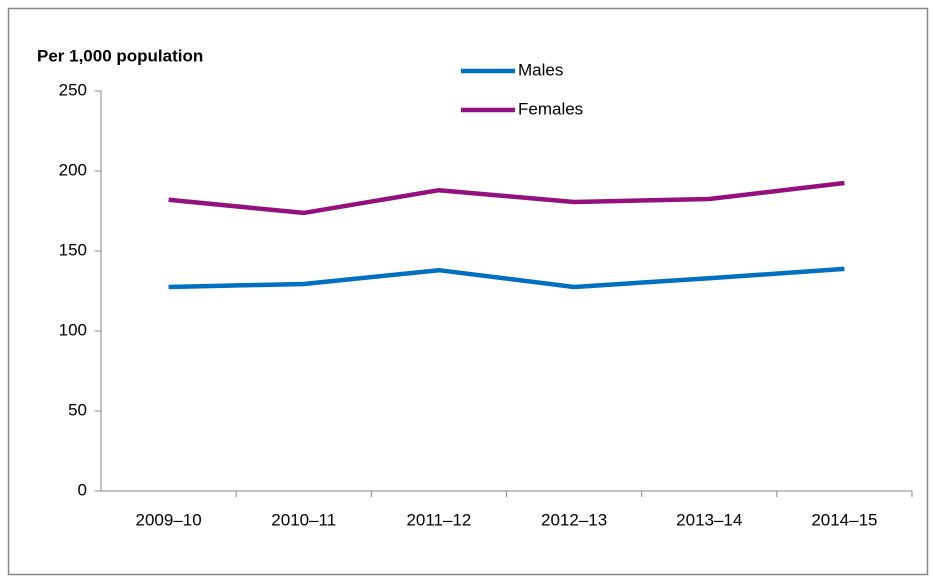 The width and height of the screenshot is (933, 583). I want to click on x-tick-label: 2009–10, so click(168, 519).